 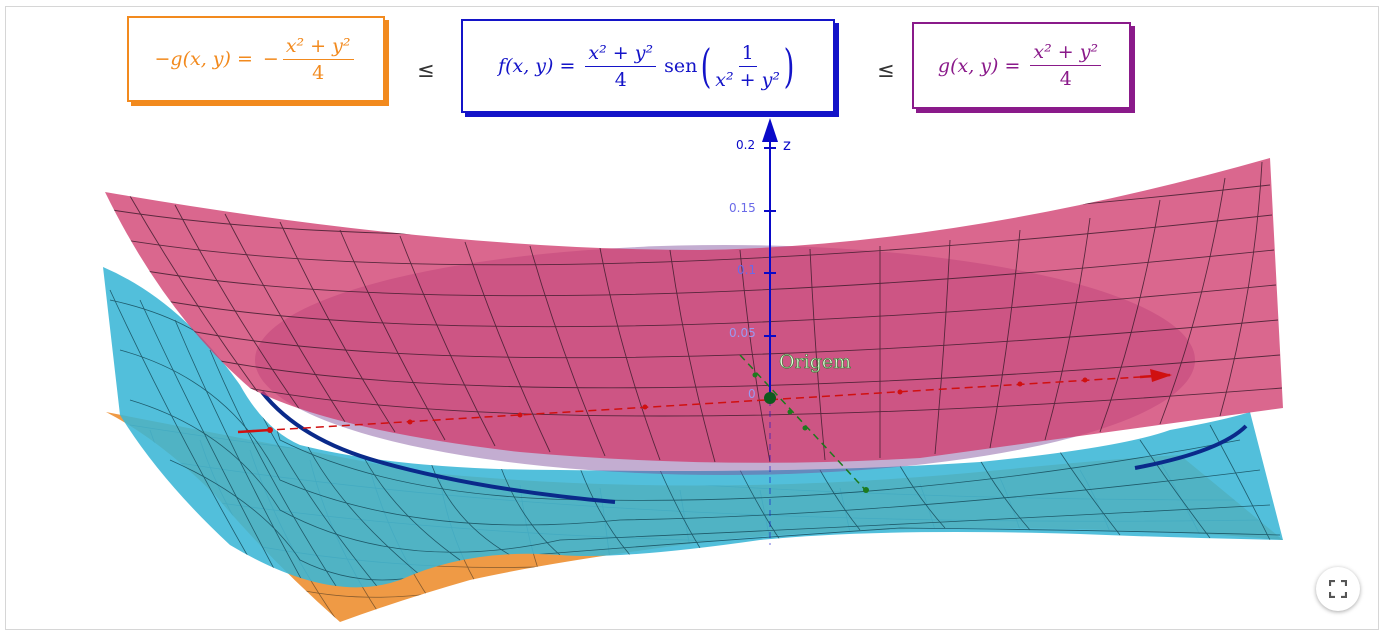 What do you see at coordinates (256, 59) in the screenshot?
I see `lower-bound-formula: −g(x, y) = − x² + y² 4` at bounding box center [256, 59].